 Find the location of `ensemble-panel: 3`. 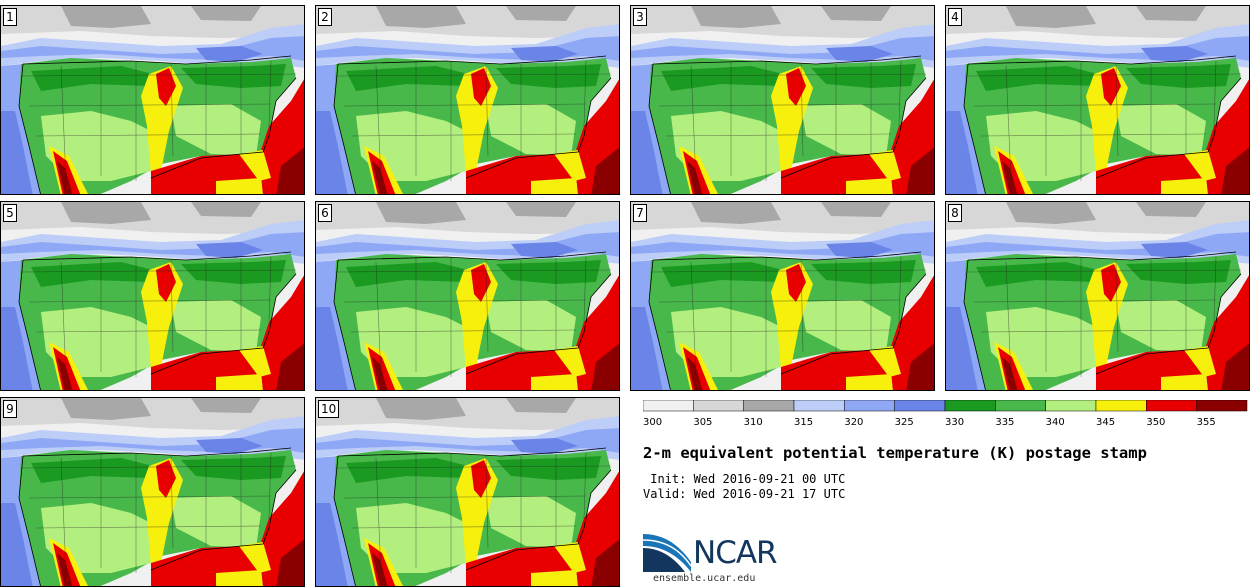

ensemble-panel: 3 is located at coordinates (782, 100).